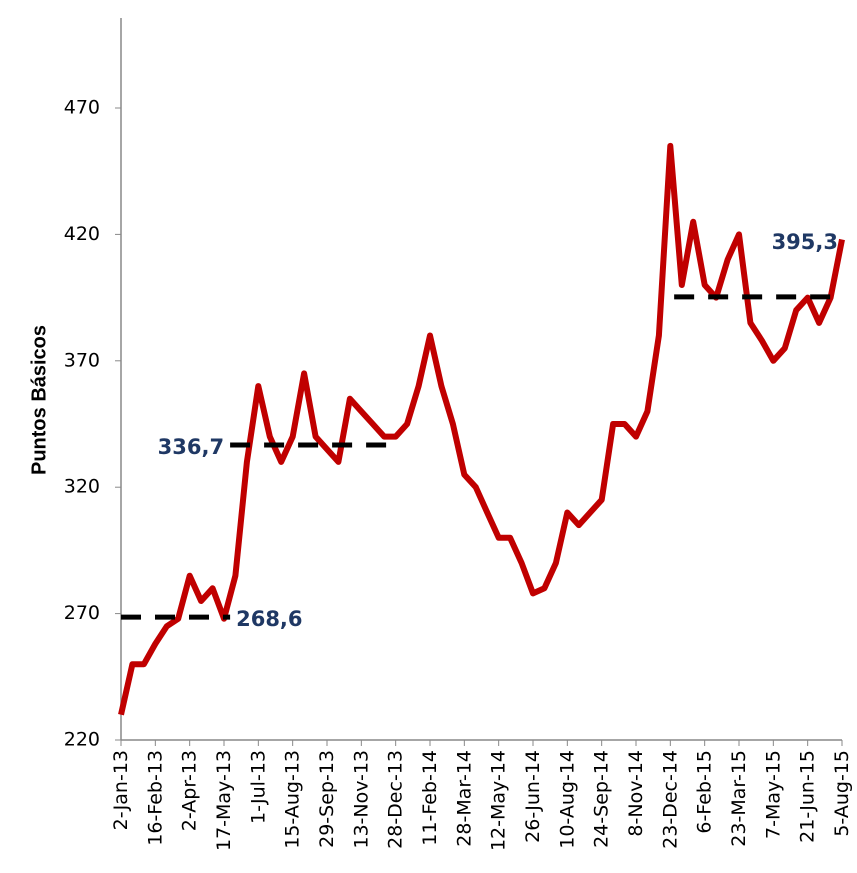 This screenshot has width=857, height=873. Describe the element at coordinates (396, 799) in the screenshot. I see `x-tick-label: 28-Dec-13` at that location.